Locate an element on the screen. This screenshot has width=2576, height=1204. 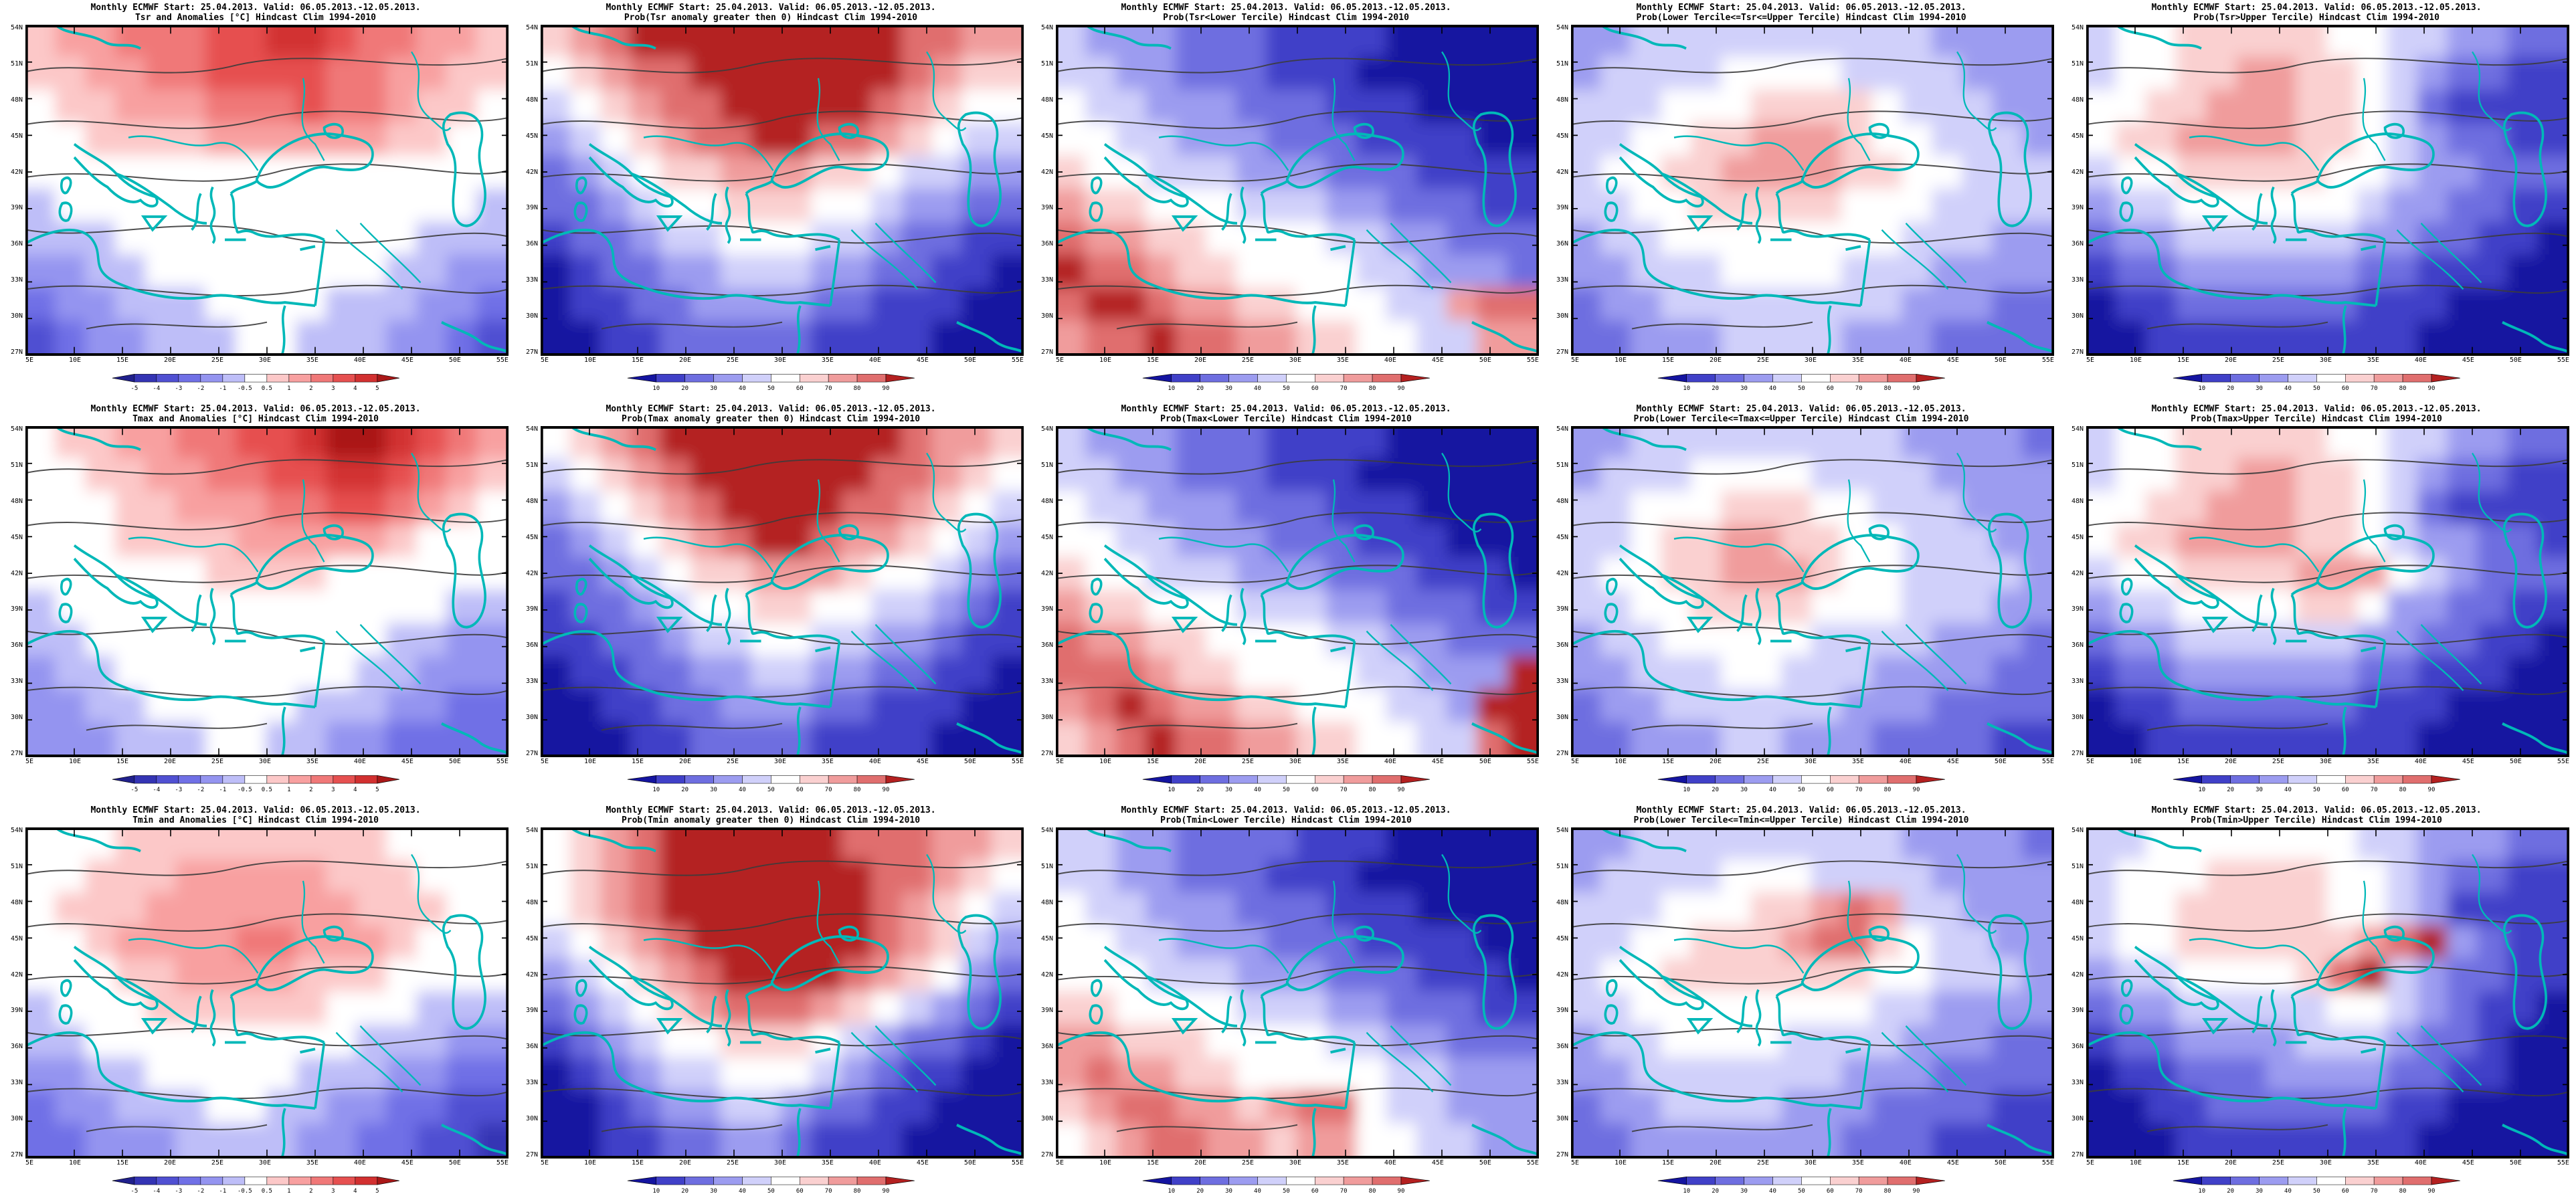
lat-tick-label: 45N is located at coordinates (1046, 136).